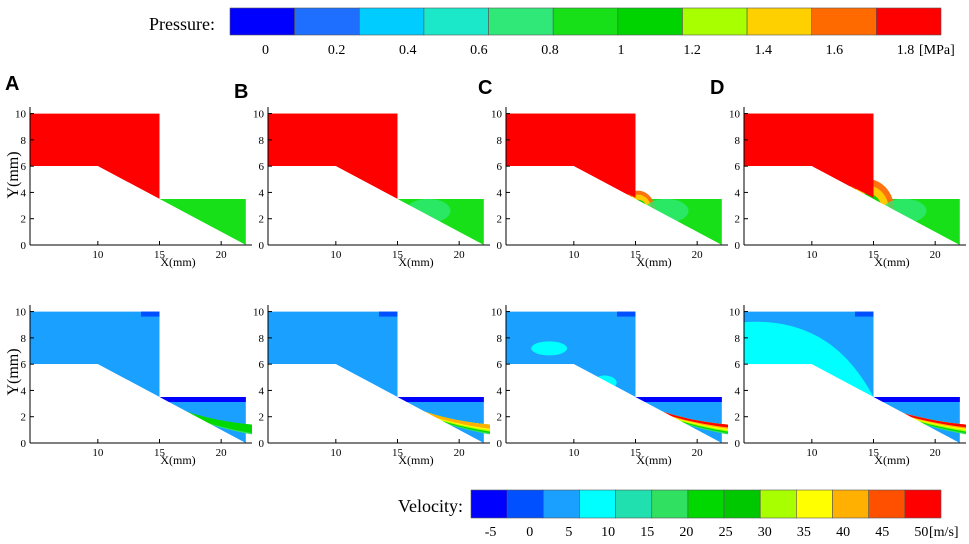 The height and width of the screenshot is (544, 969). What do you see at coordinates (944, 532) in the screenshot?
I see `velocity-colorbar-unit: [m/s]` at bounding box center [944, 532].